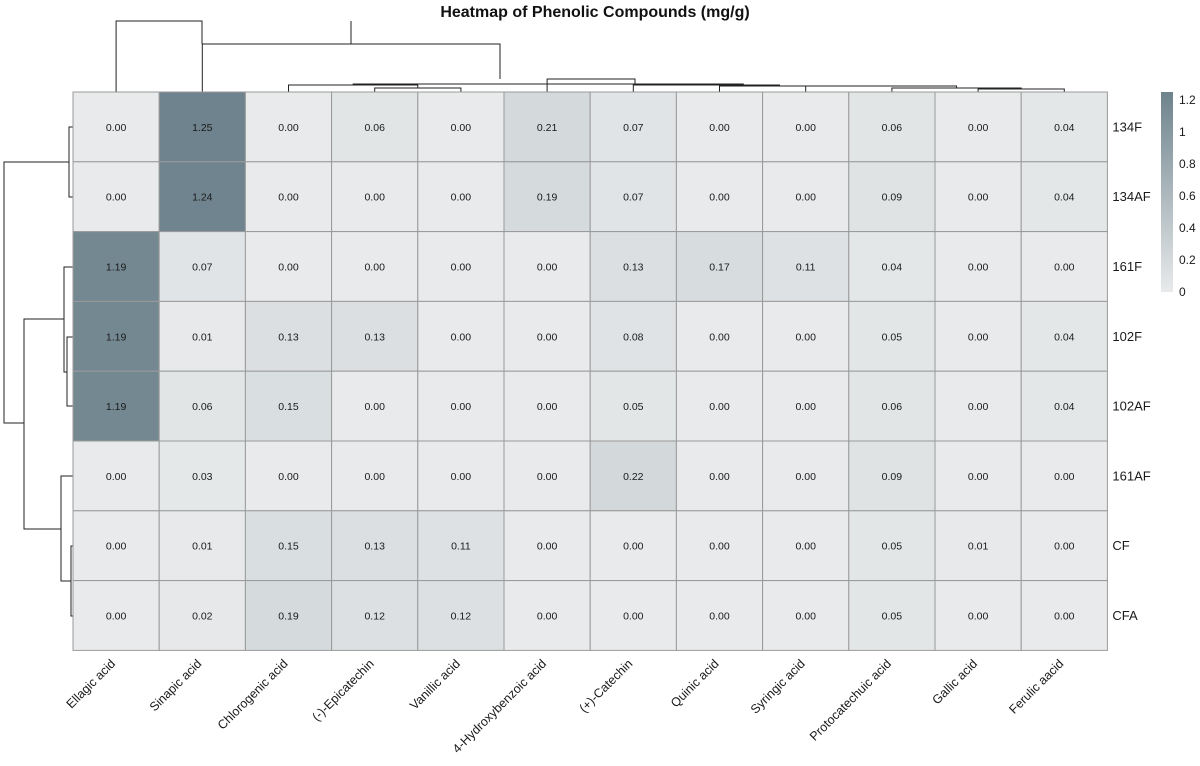 The image size is (1200, 766). Describe the element at coordinates (374, 617) in the screenshot. I see `cell-value-label: 0.12` at that location.